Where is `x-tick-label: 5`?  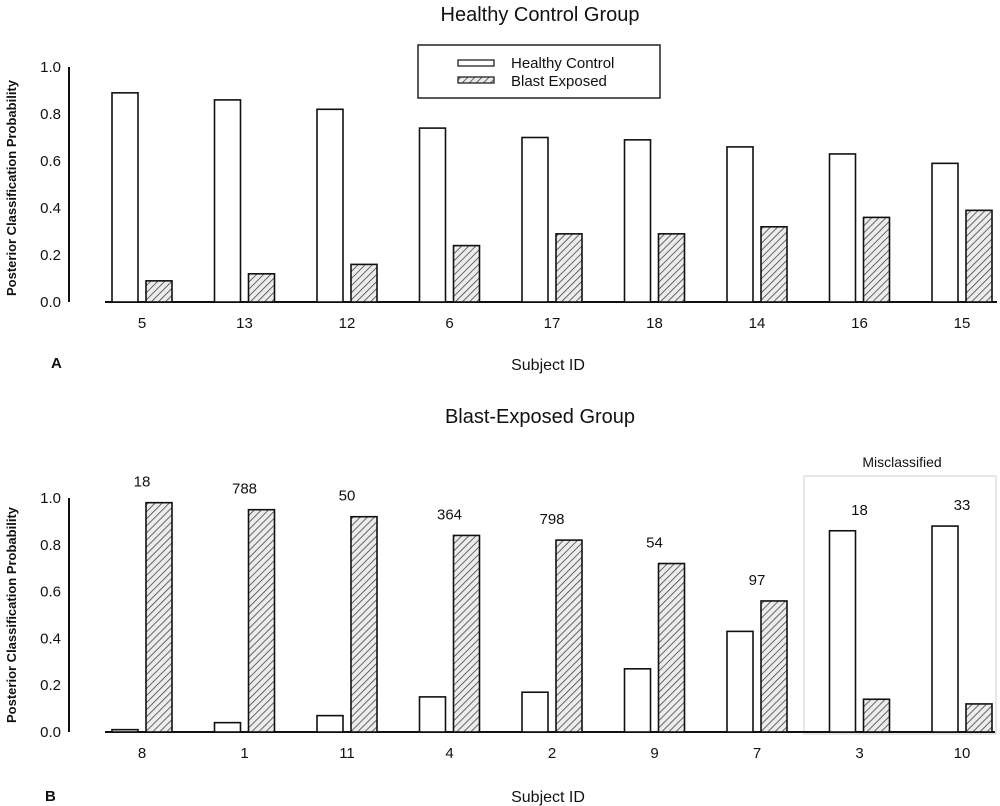
x-tick-label: 5 is located at coordinates (142, 323).